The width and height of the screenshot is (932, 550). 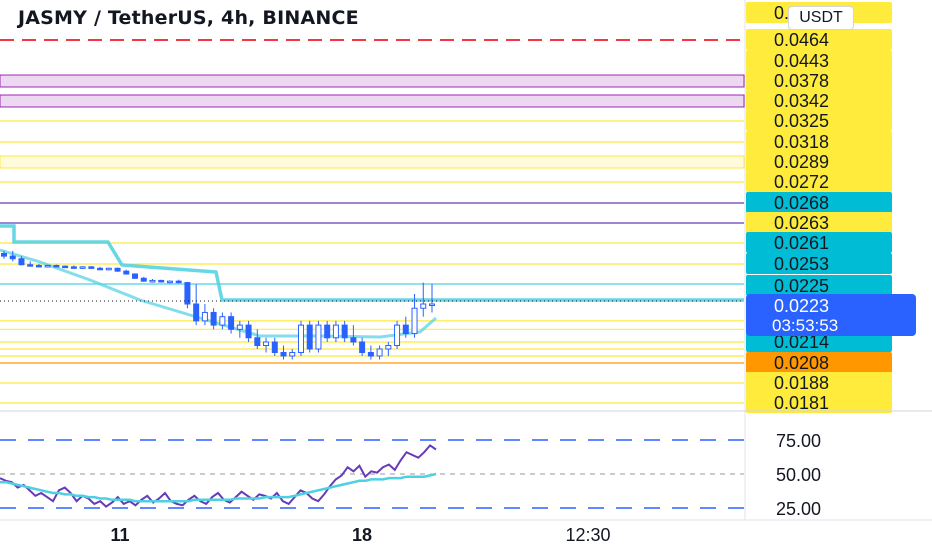 What do you see at coordinates (801, 363) in the screenshot?
I see `price-label-15: 0.0208` at bounding box center [801, 363].